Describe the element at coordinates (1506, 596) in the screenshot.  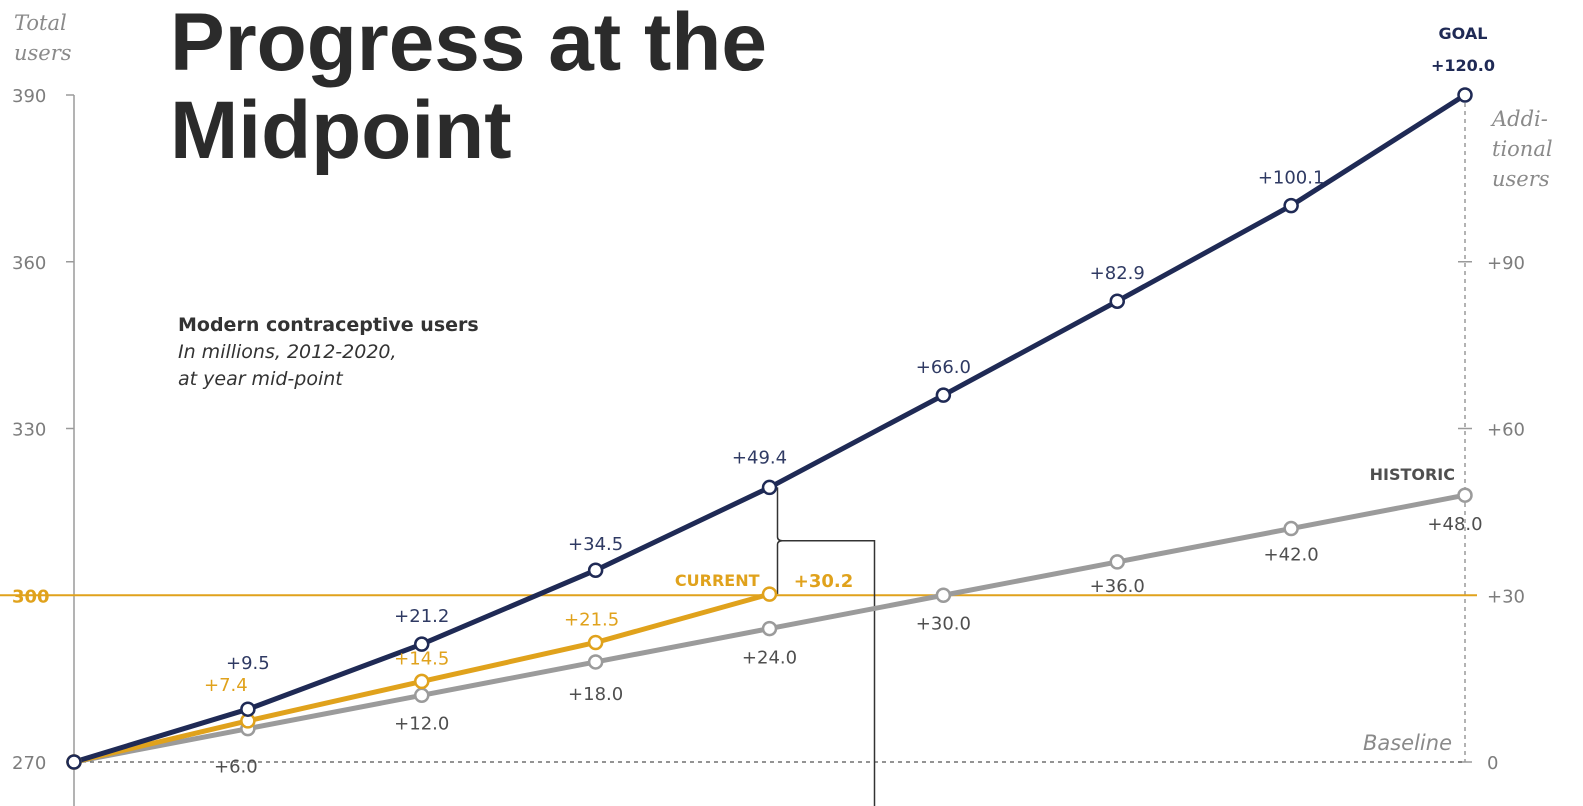
I see `right-axis-tick-label: +30` at that location.